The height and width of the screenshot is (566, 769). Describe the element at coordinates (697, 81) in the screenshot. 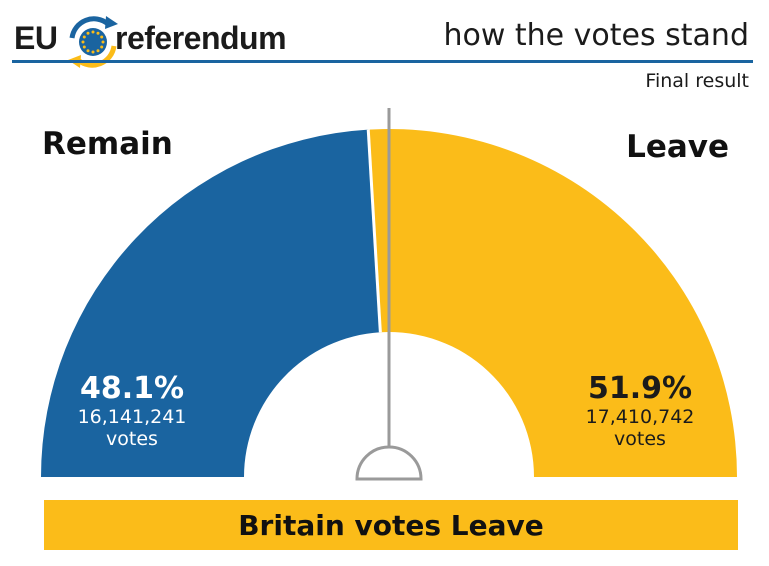

I see `result-status: Final result` at that location.